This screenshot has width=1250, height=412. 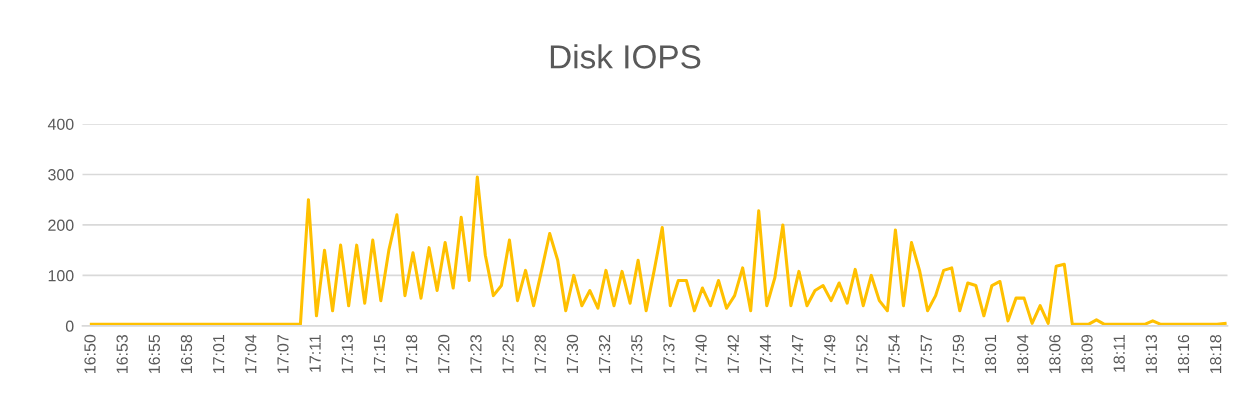 What do you see at coordinates (508, 353) in the screenshot?
I see `x-tick-label: 17:25` at bounding box center [508, 353].